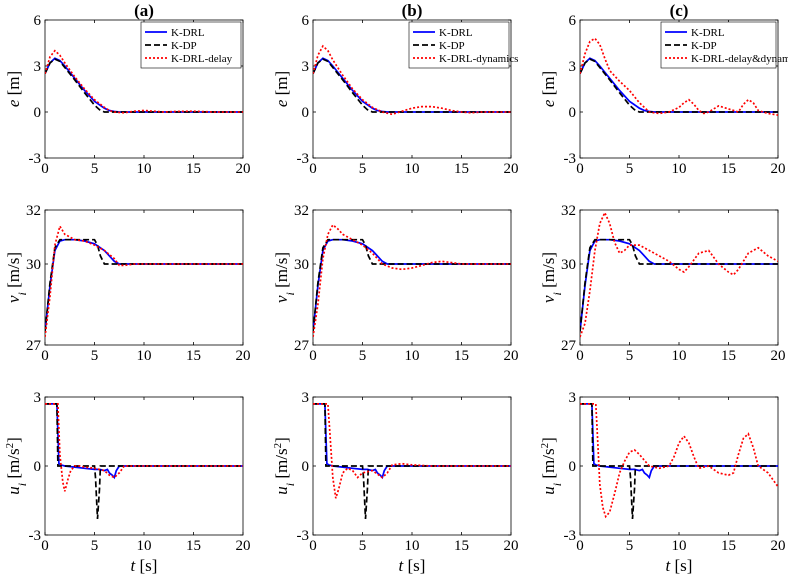 Image resolution: width=788 pixels, height=581 pixels. Describe the element at coordinates (478, 59) in the screenshot. I see `legend-entry: K-DRL-dynamics` at that location.